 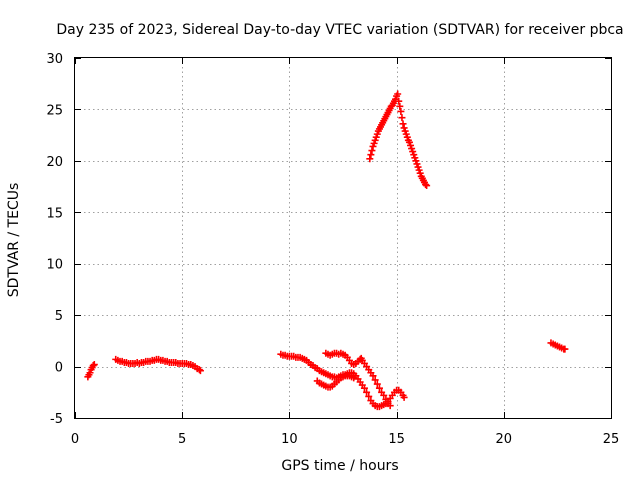 What do you see at coordinates (182, 439) in the screenshot?
I see `x-tick-label: 5` at bounding box center [182, 439].